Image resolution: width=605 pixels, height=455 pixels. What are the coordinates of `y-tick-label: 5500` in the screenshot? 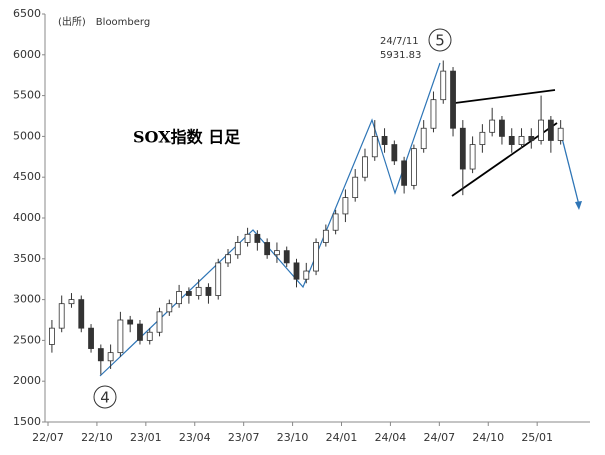 It's located at (27, 95).